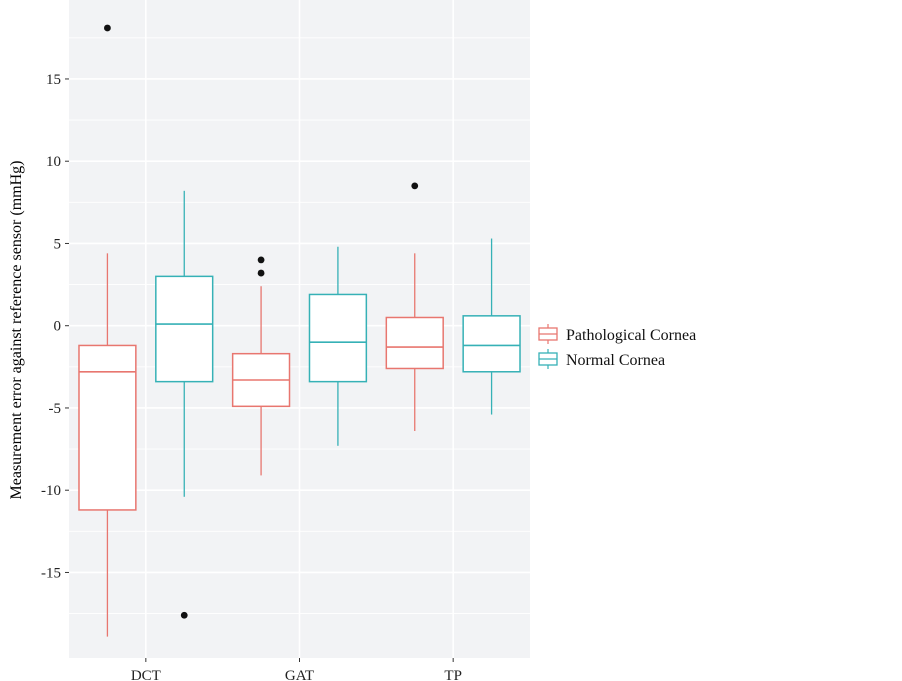  I want to click on box-gat-normal, so click(338, 346).